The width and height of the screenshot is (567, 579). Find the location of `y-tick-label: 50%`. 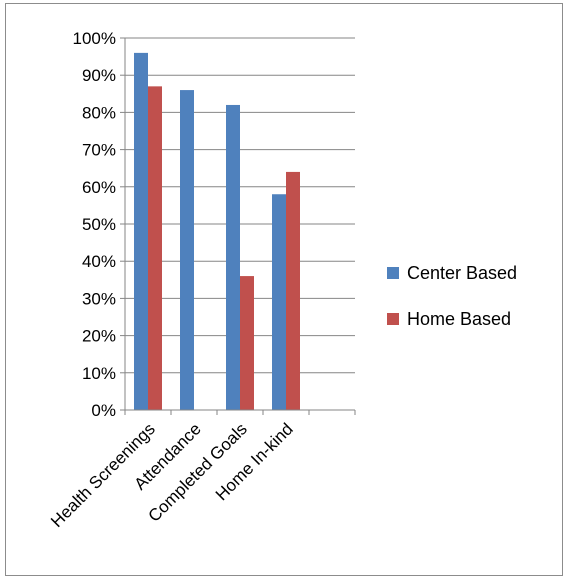

y-tick-label: 50% is located at coordinates (99, 224).